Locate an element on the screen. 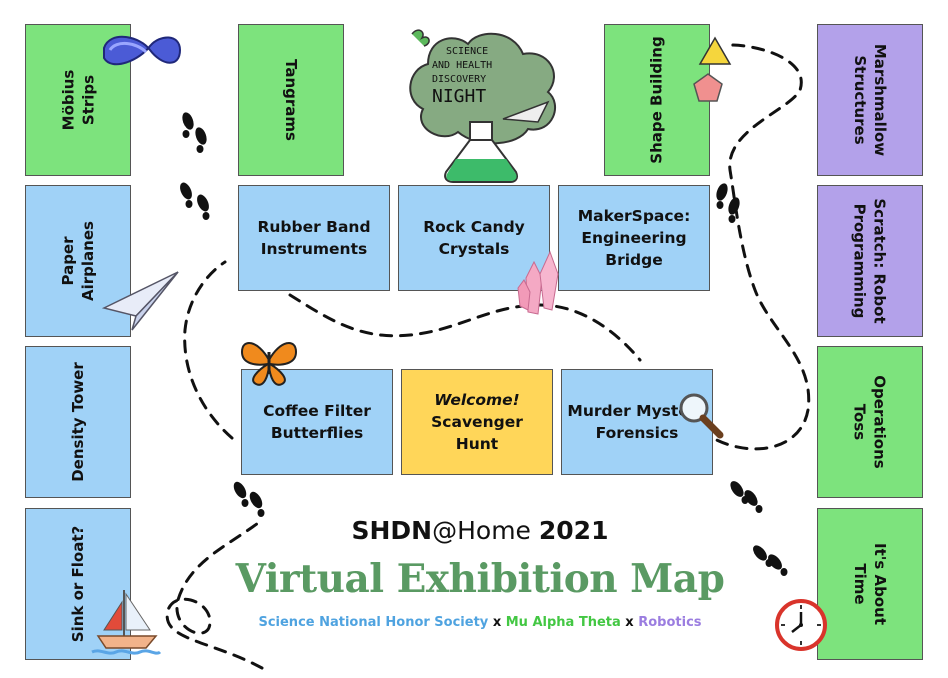 This screenshot has width=948, height=678. org-mu-alpha-theta: Mu Alpha Theta is located at coordinates (563, 622).